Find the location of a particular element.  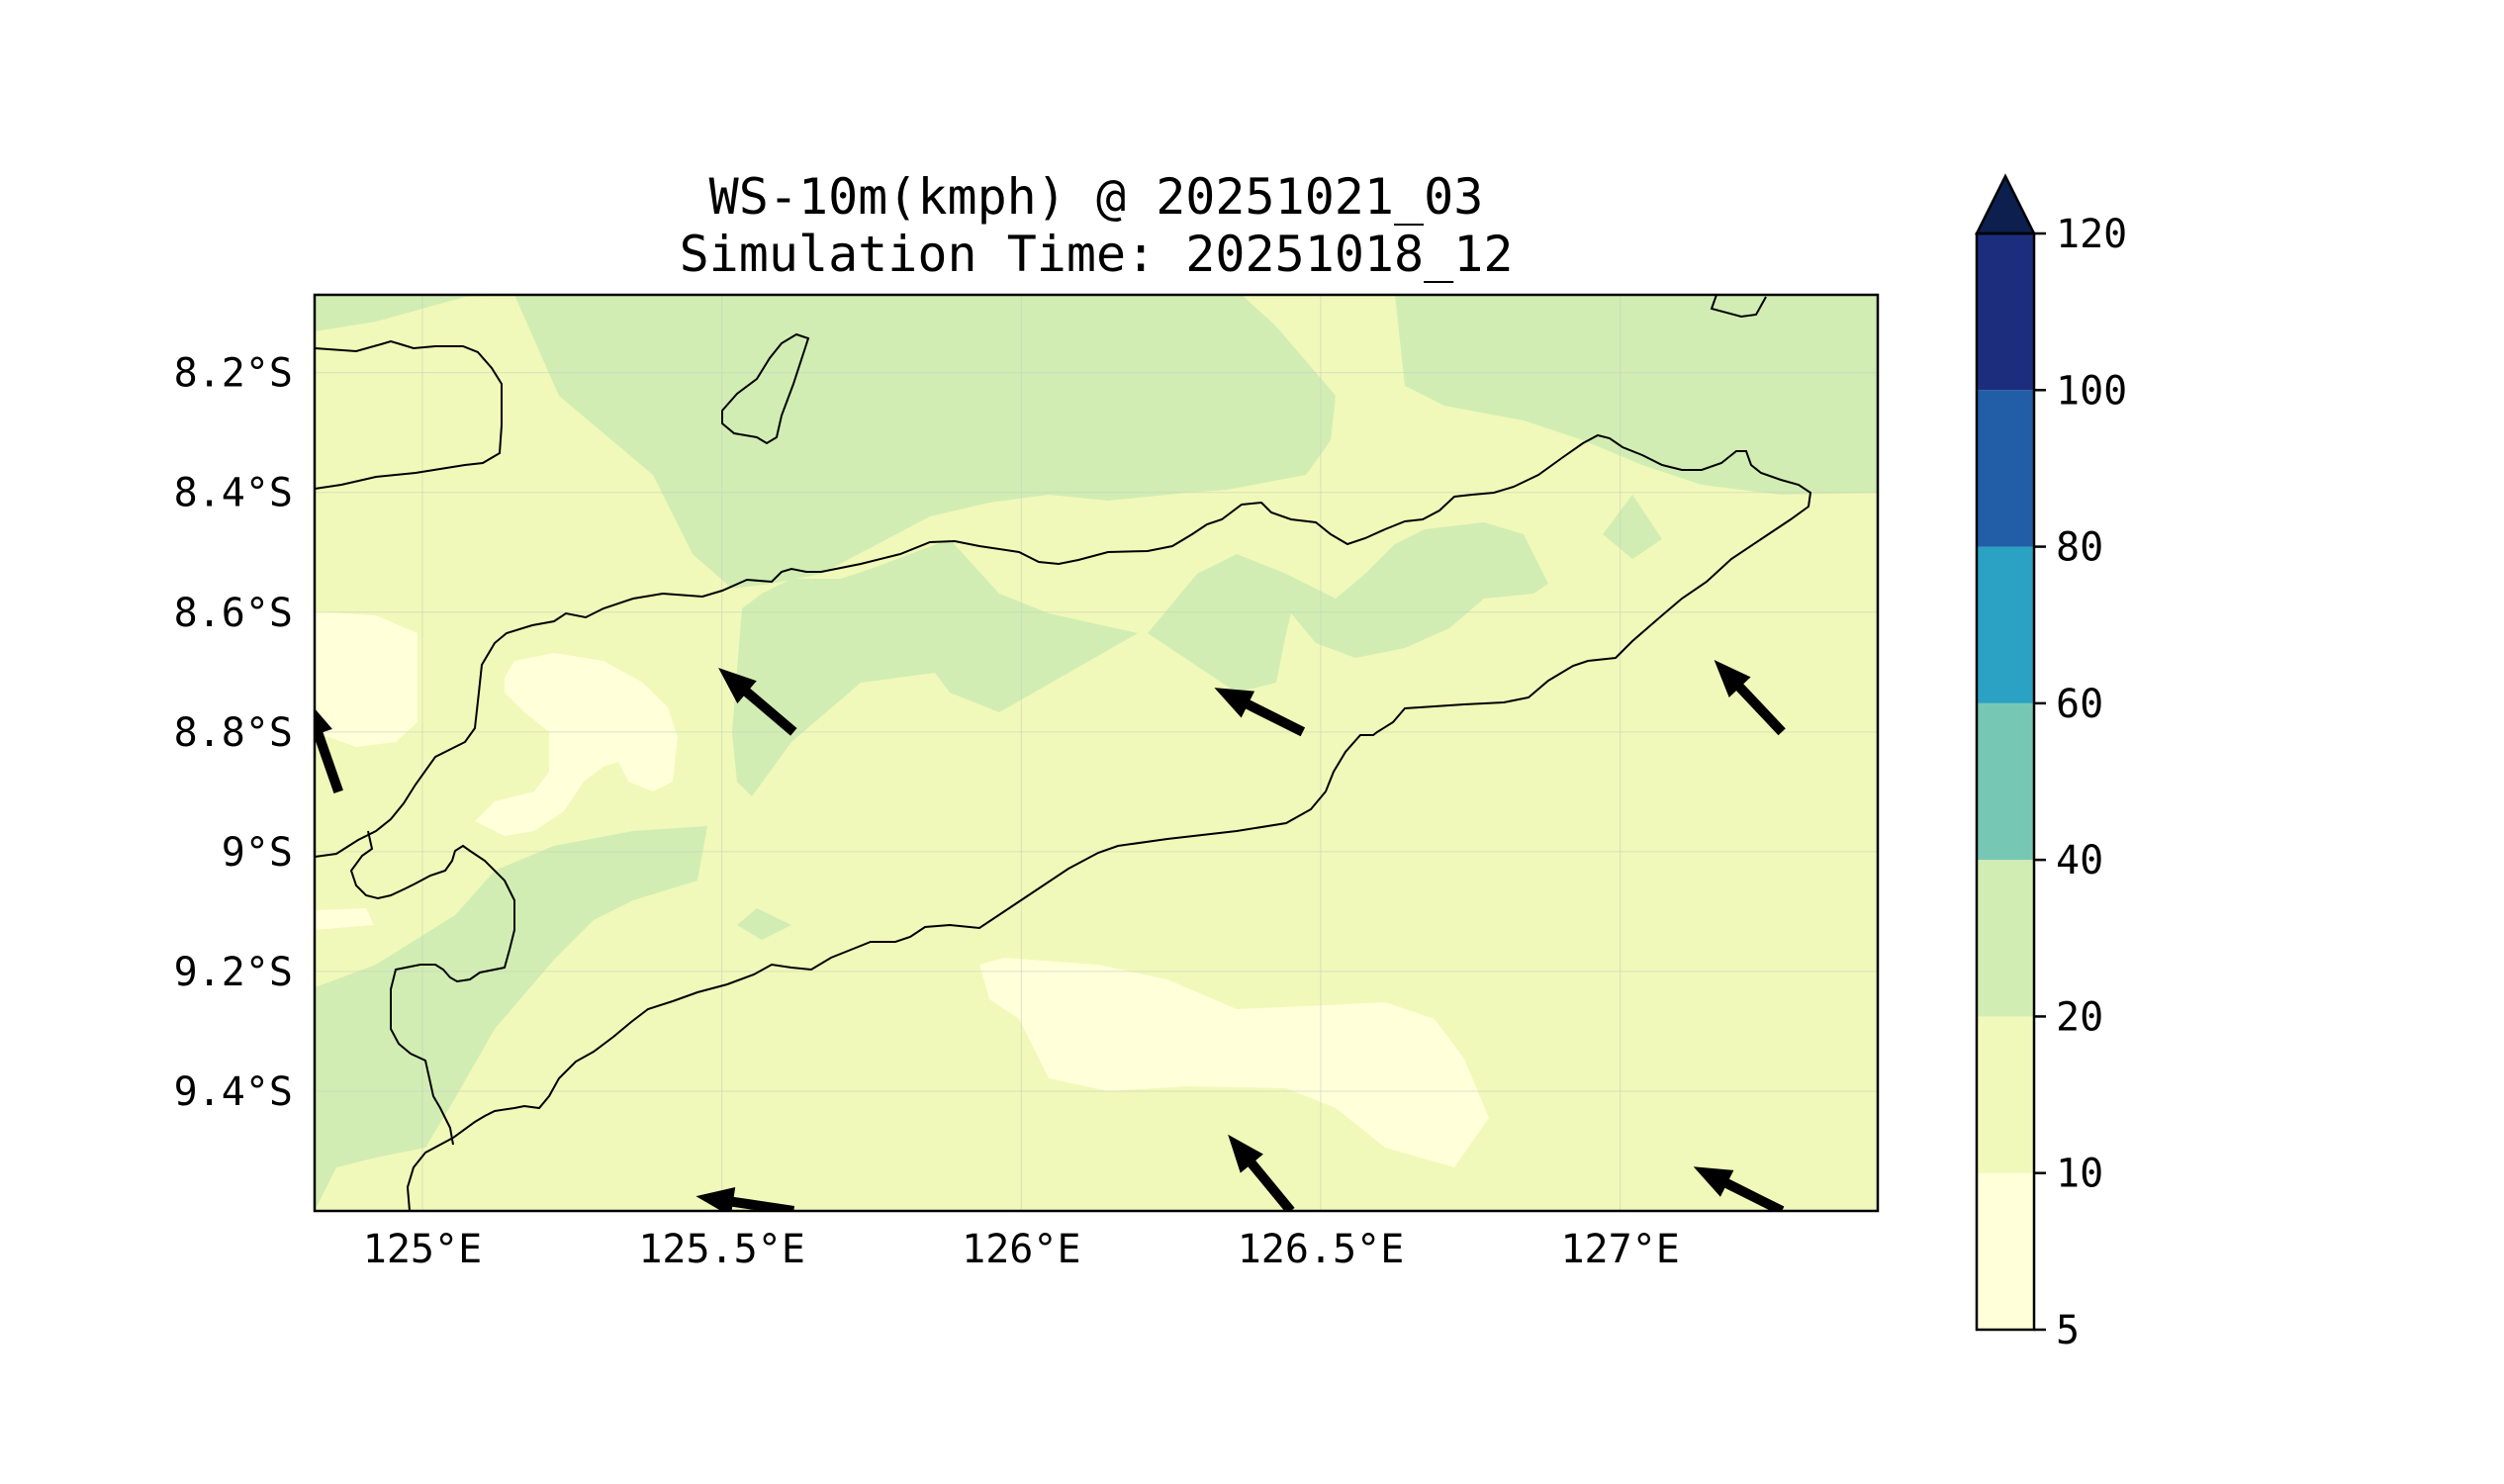

colorbar-tick-label: 60 is located at coordinates (2079, 704).